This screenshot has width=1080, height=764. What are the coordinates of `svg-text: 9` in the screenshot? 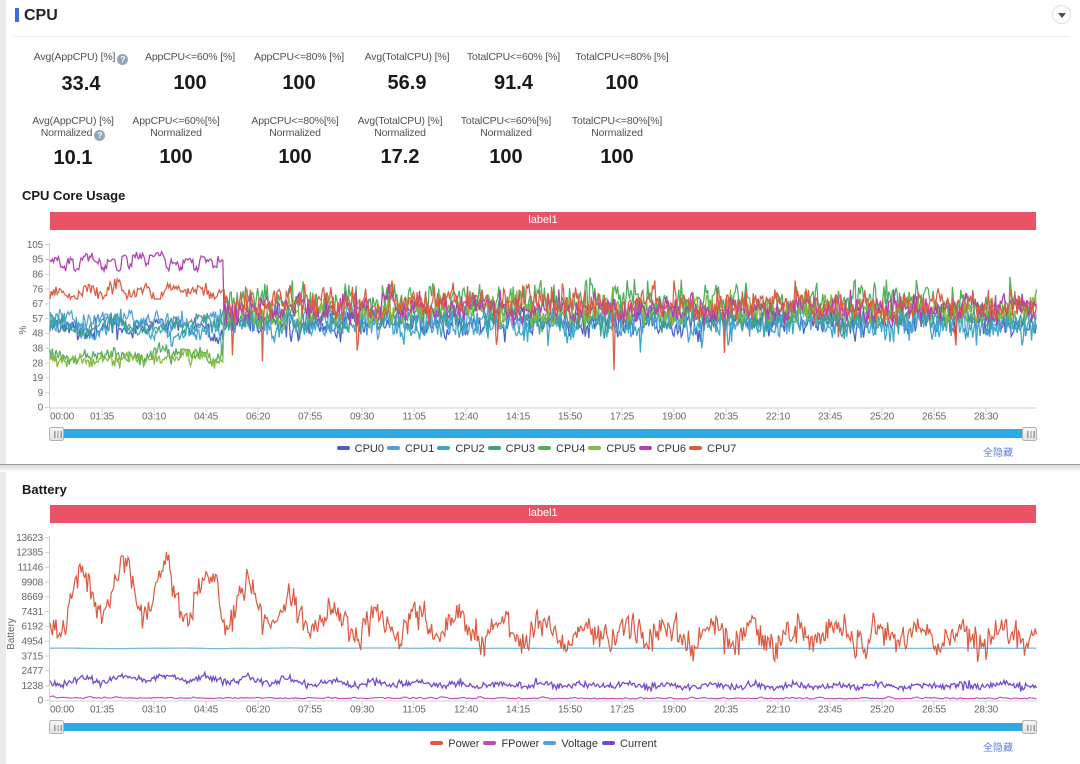 It's located at (41, 393).